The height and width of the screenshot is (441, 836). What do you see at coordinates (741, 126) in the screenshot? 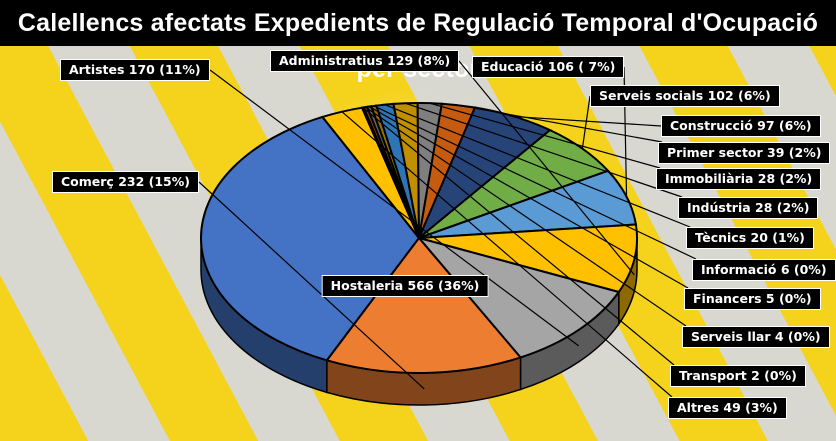
I see `data-label-construccio: Construcció 97 (6%)` at bounding box center [741, 126].